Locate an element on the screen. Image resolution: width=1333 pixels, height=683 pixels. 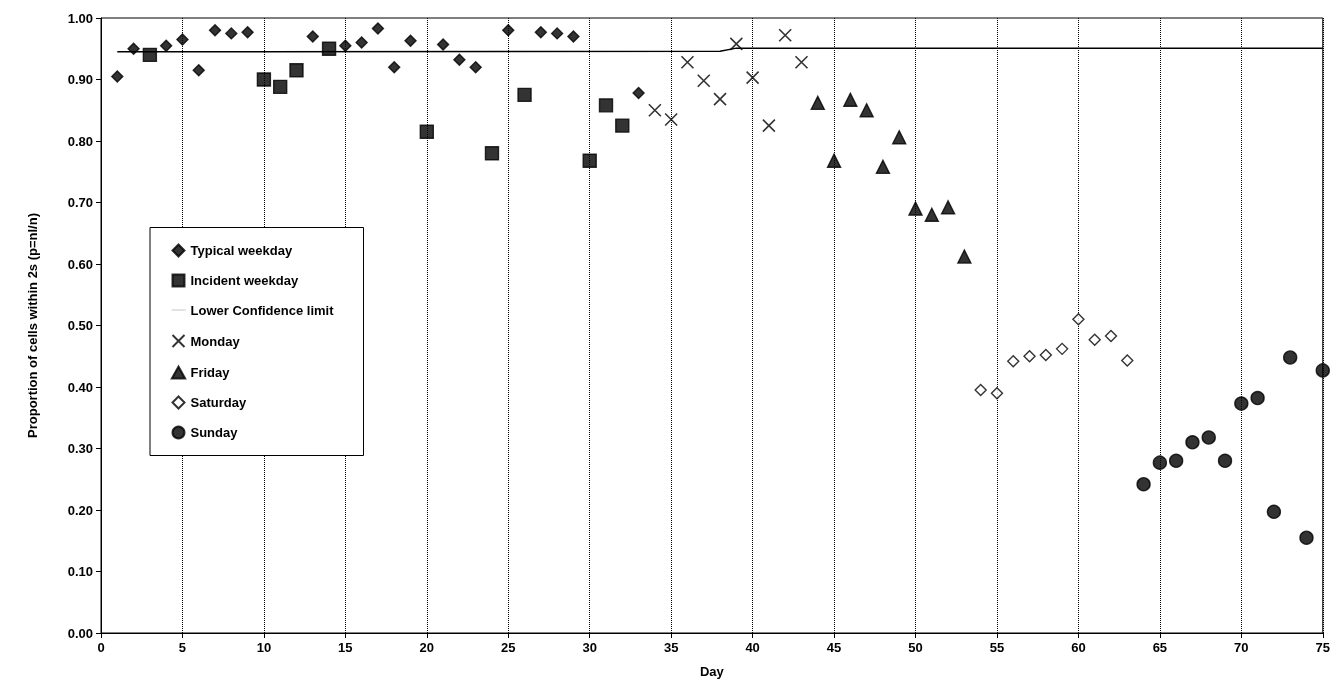
y-tick-label: 0.00 is located at coordinates (80, 633).